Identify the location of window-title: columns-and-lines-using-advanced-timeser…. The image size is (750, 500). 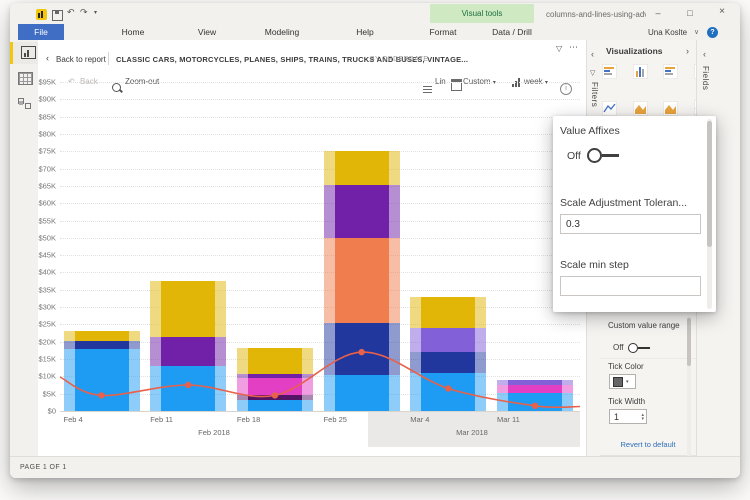
(596, 14).